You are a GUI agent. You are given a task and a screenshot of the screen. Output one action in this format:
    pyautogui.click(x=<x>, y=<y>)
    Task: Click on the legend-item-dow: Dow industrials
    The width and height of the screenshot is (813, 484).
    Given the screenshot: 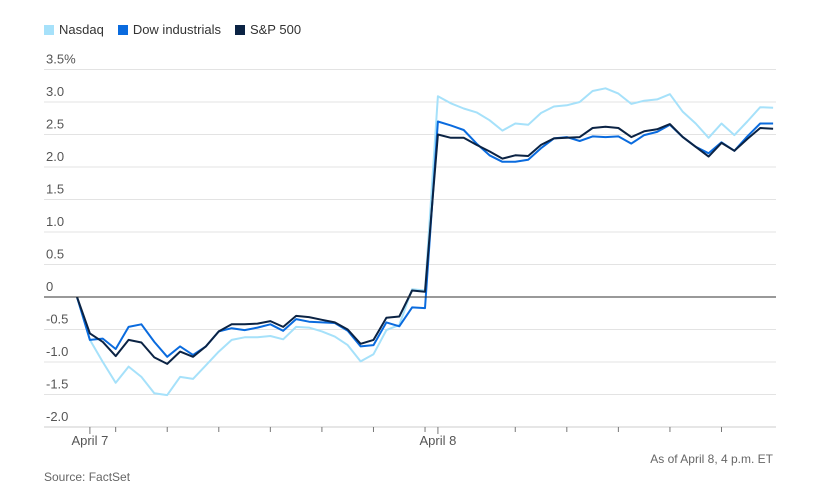 What is the action you would take?
    pyautogui.click(x=169, y=29)
    